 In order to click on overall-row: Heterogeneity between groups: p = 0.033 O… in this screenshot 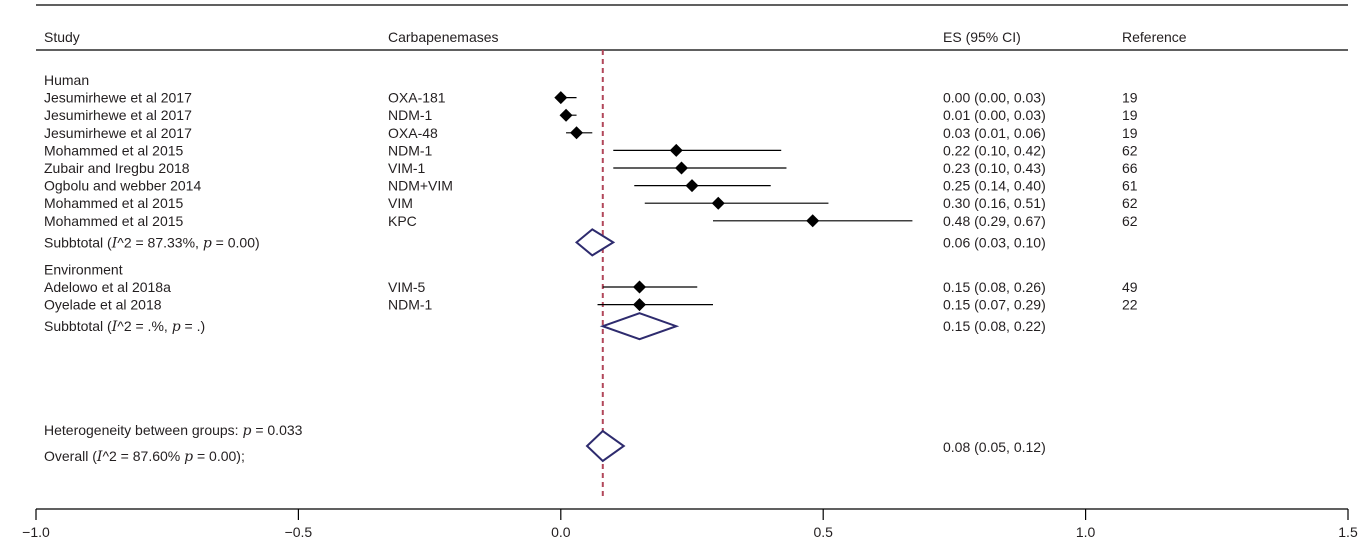, I will do `click(545, 443)`.